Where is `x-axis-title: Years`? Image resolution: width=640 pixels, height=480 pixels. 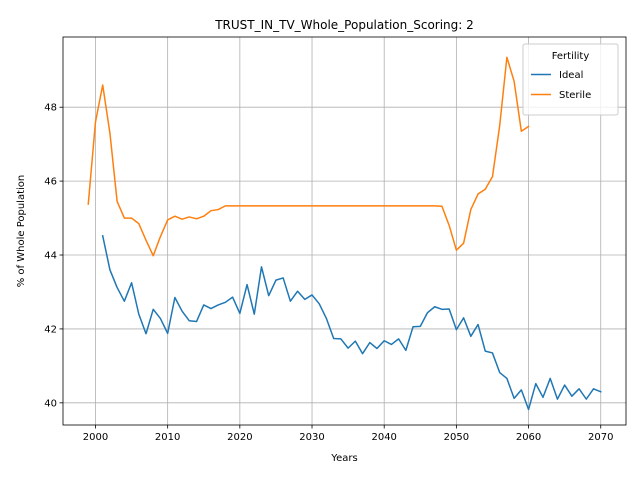
x-axis-title: Years is located at coordinates (343, 458).